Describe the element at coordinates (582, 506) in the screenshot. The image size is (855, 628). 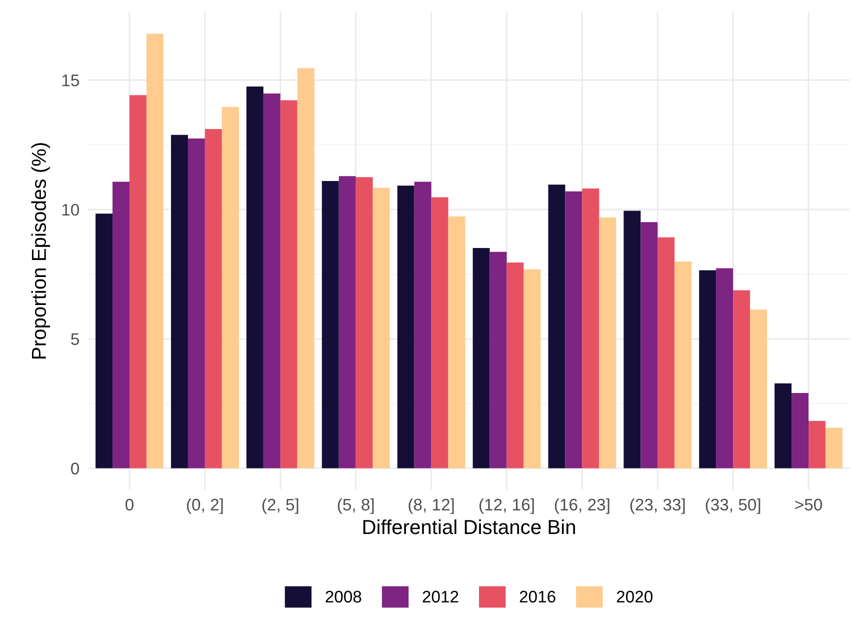
I see `x-tick-label: (16, 23]` at that location.